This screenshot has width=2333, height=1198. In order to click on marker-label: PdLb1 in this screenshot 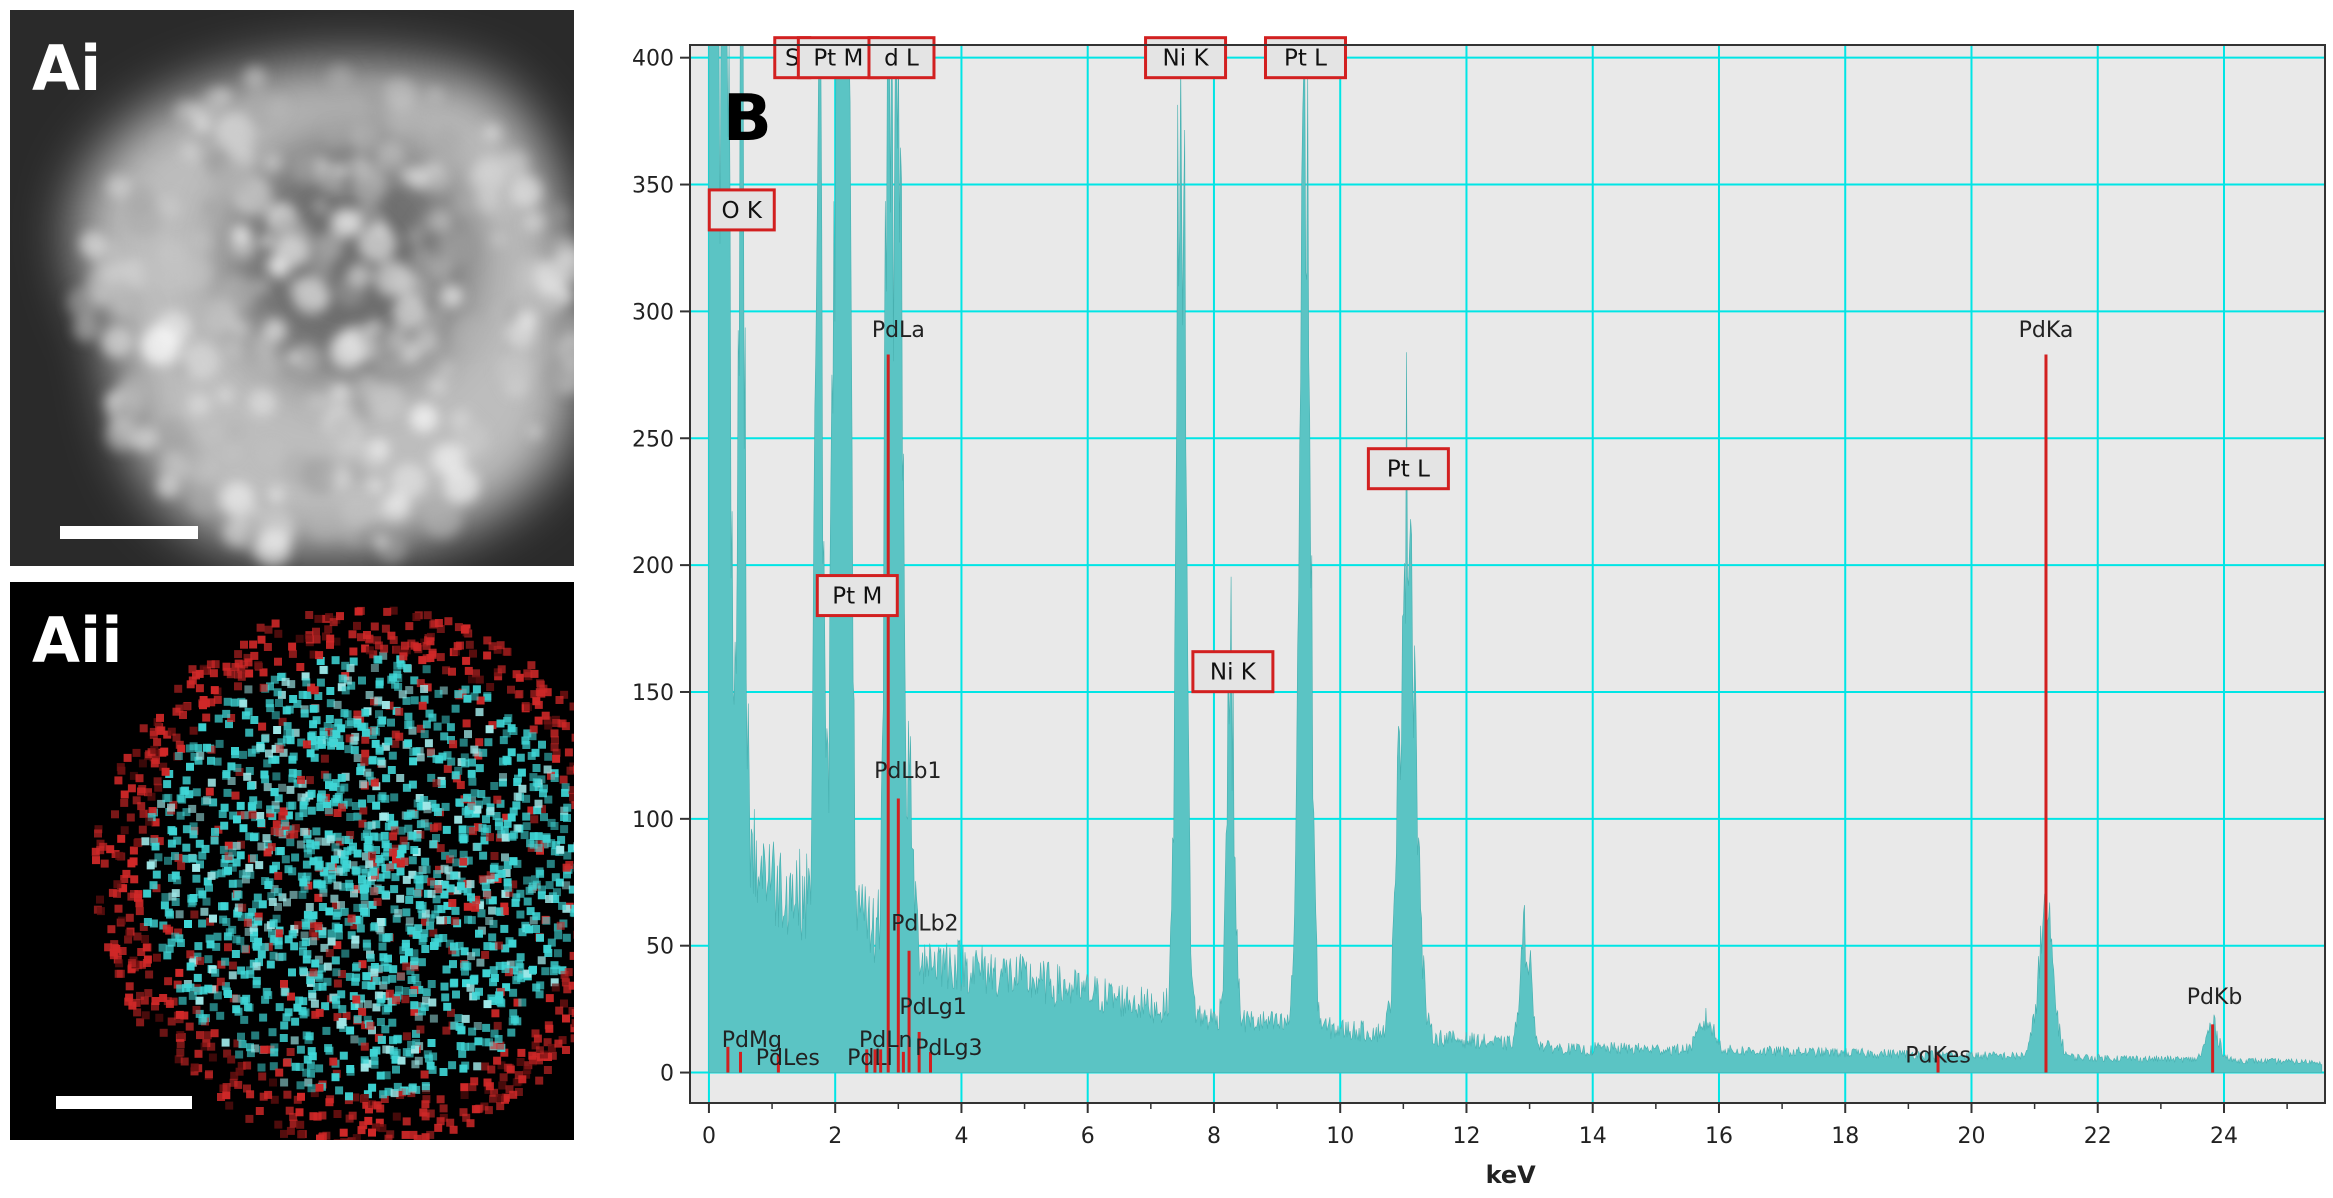, I will do `click(907, 771)`.